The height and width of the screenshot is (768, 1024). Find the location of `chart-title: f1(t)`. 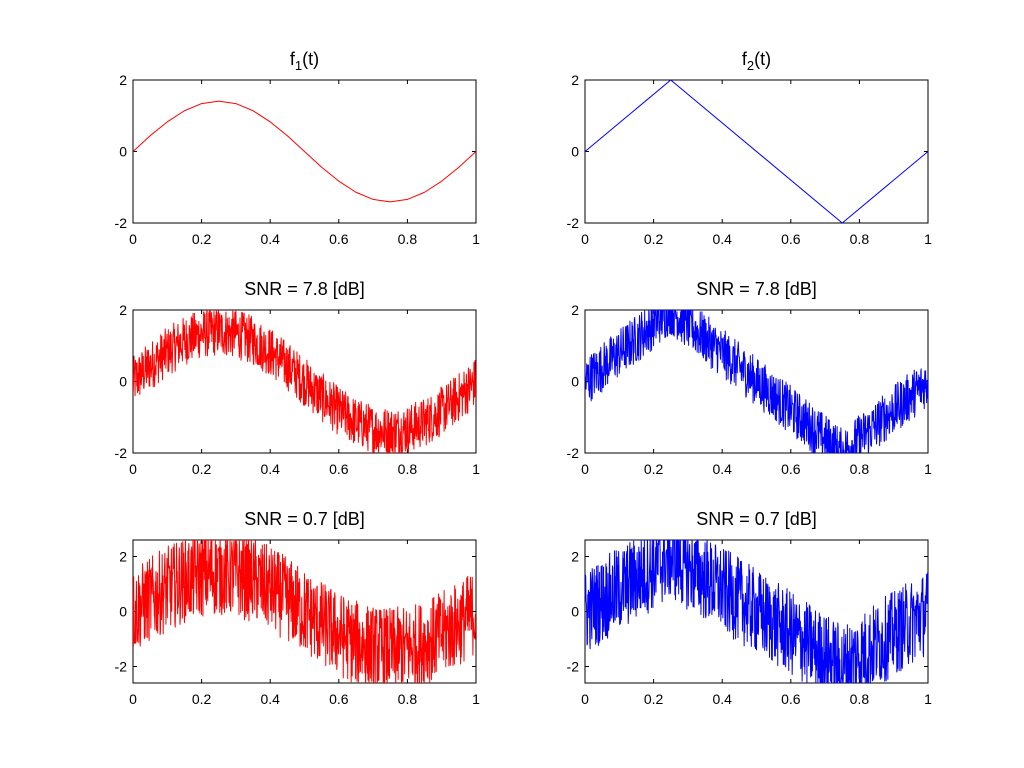

chart-title: f1(t) is located at coordinates (304, 61).